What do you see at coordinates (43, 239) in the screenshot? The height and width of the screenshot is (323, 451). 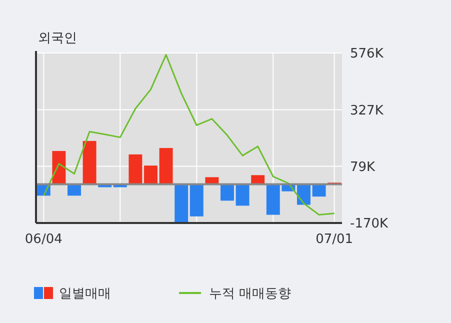 I see `x-tick-label: 06/04` at bounding box center [43, 239].